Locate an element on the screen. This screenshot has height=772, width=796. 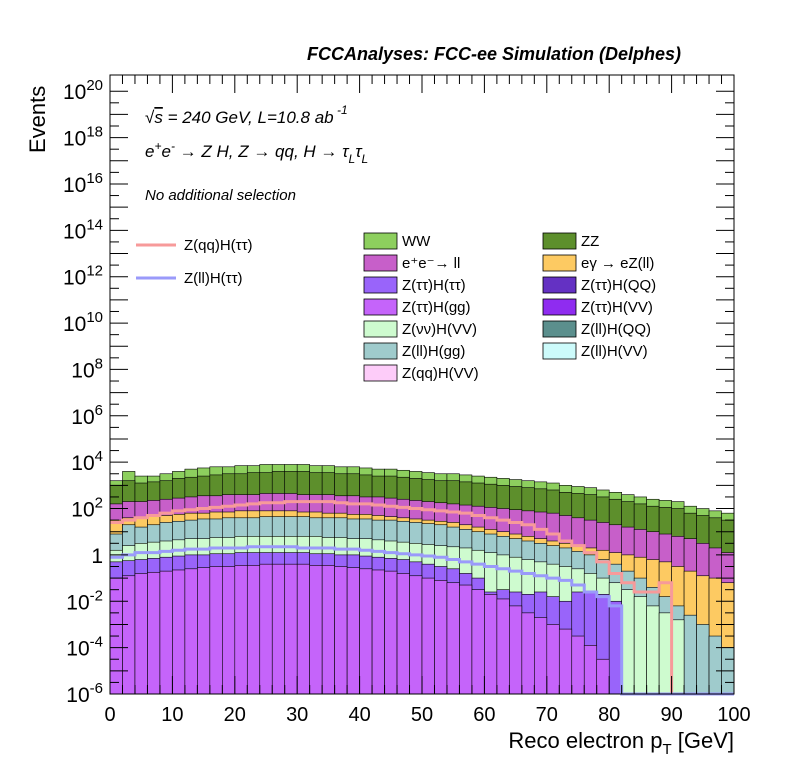
x-tick-label: 20 is located at coordinates (235, 715).